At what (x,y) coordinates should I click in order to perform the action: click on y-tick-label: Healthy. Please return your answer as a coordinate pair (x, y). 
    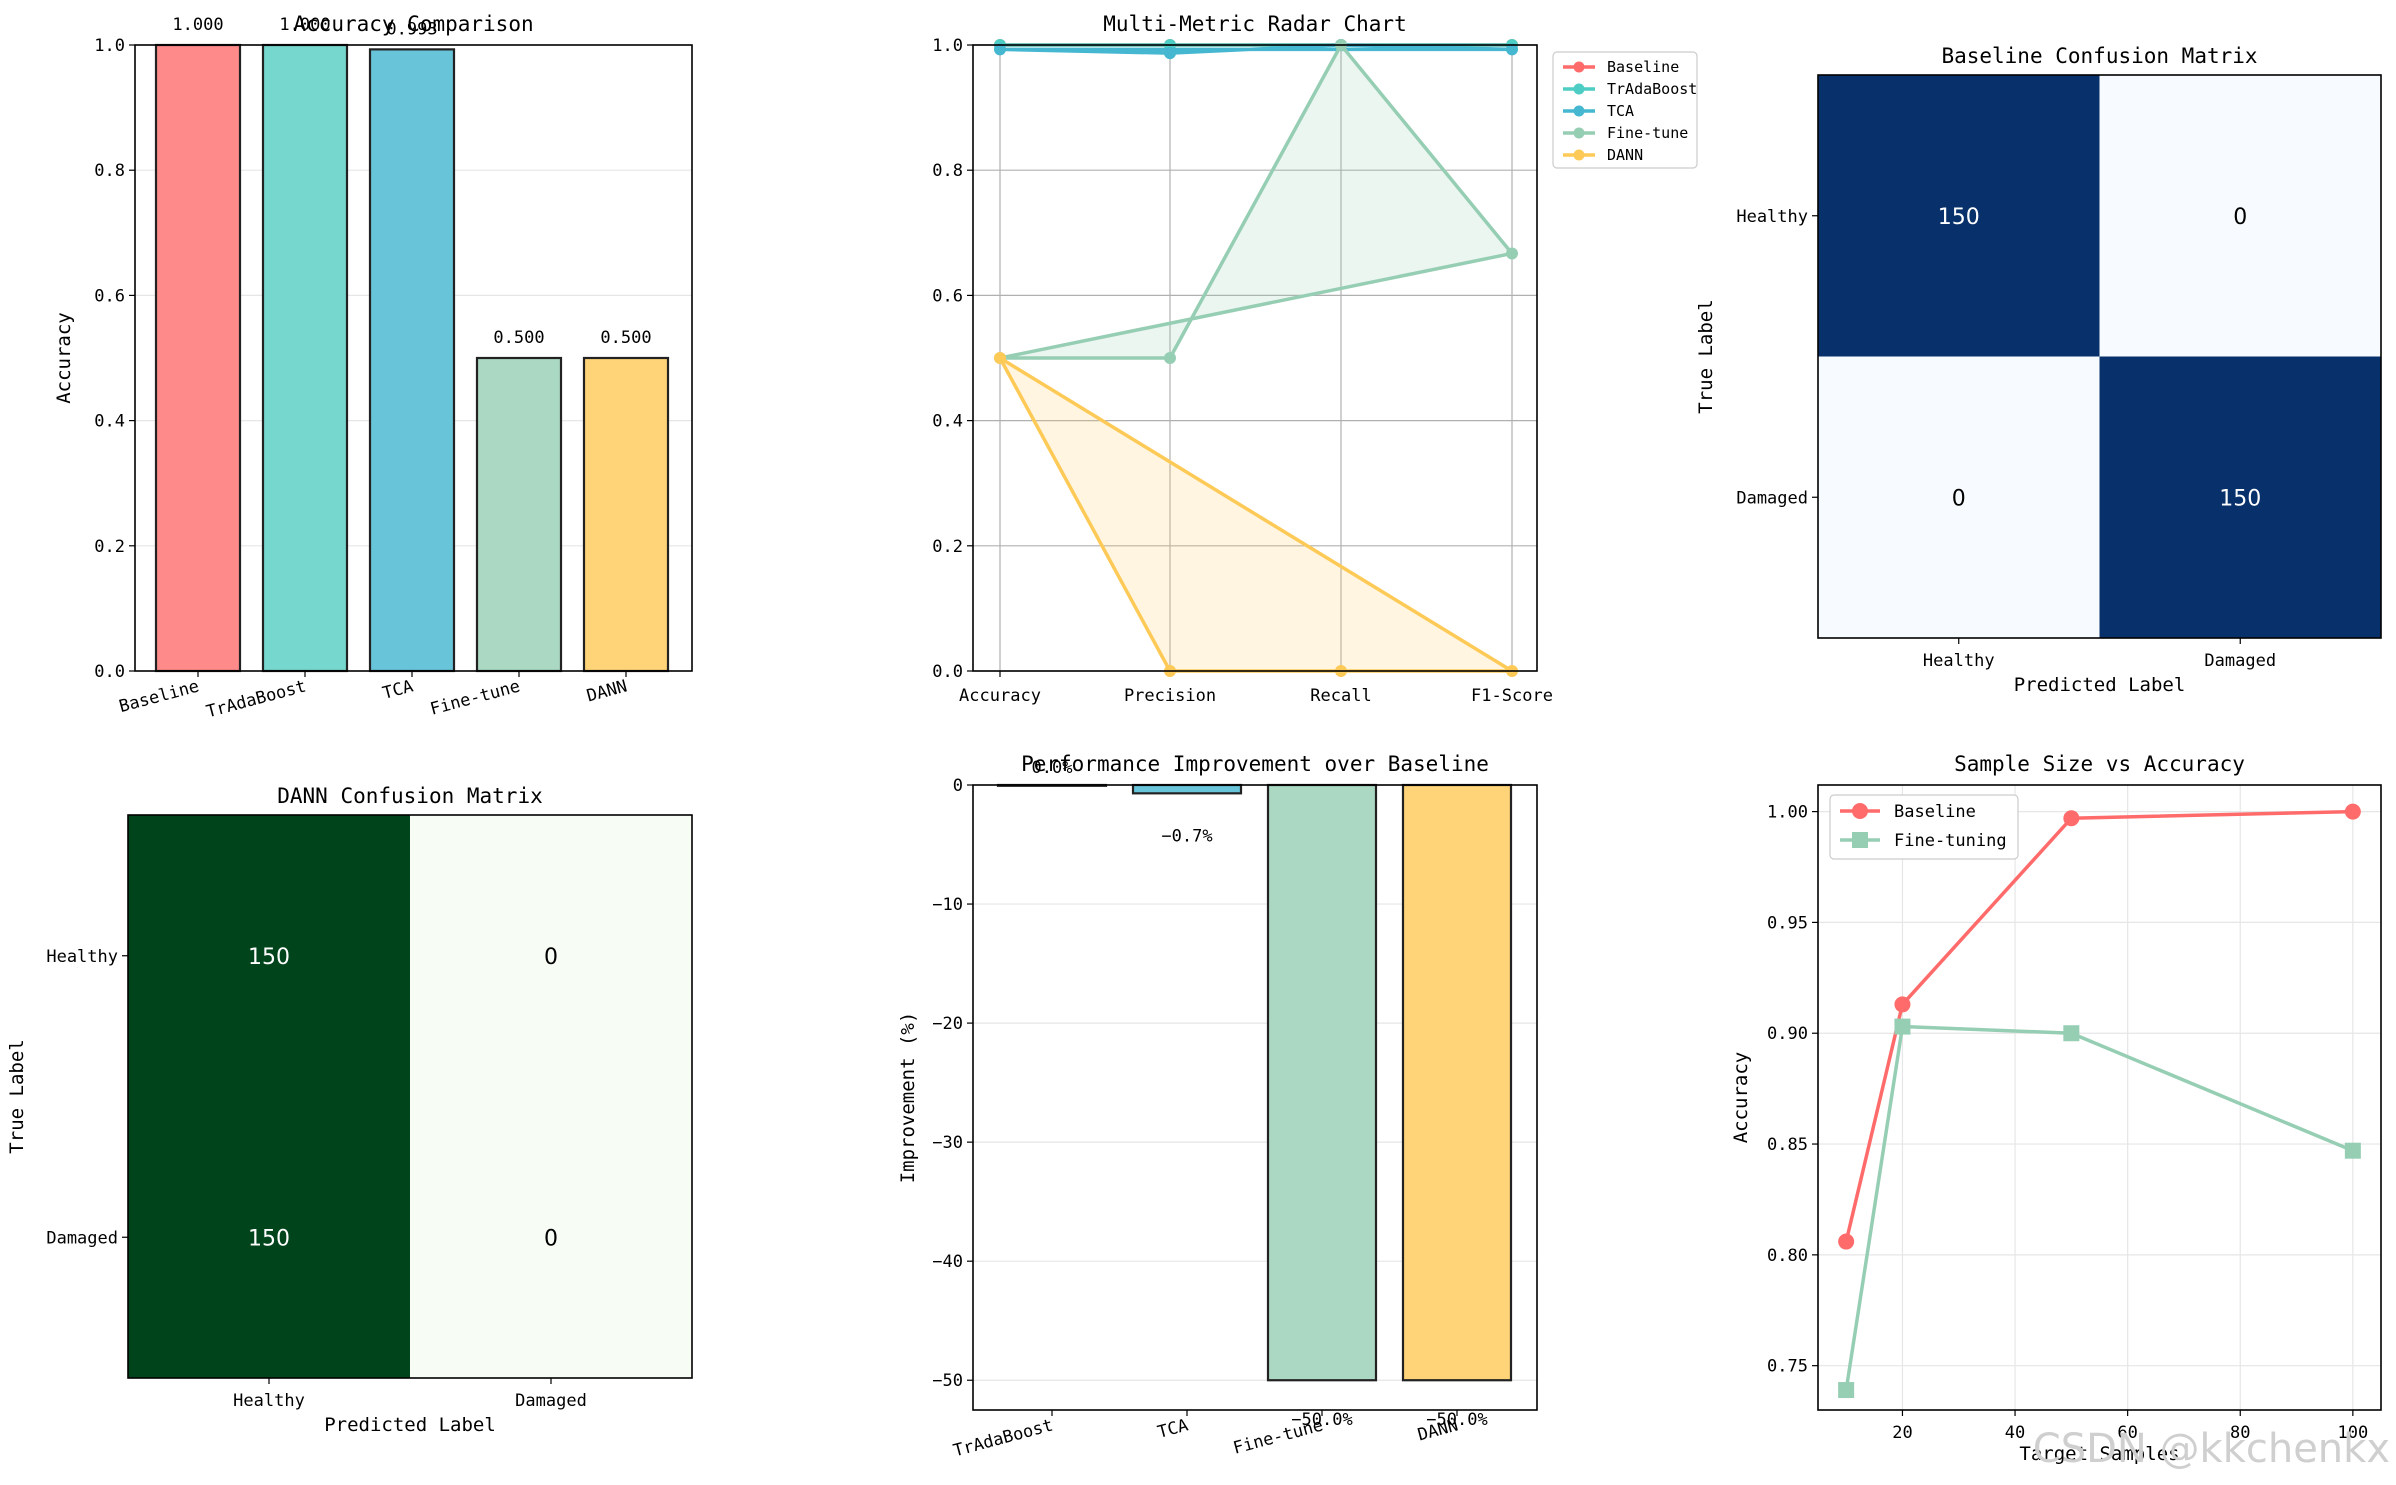
    Looking at the image, I should click on (82, 957).